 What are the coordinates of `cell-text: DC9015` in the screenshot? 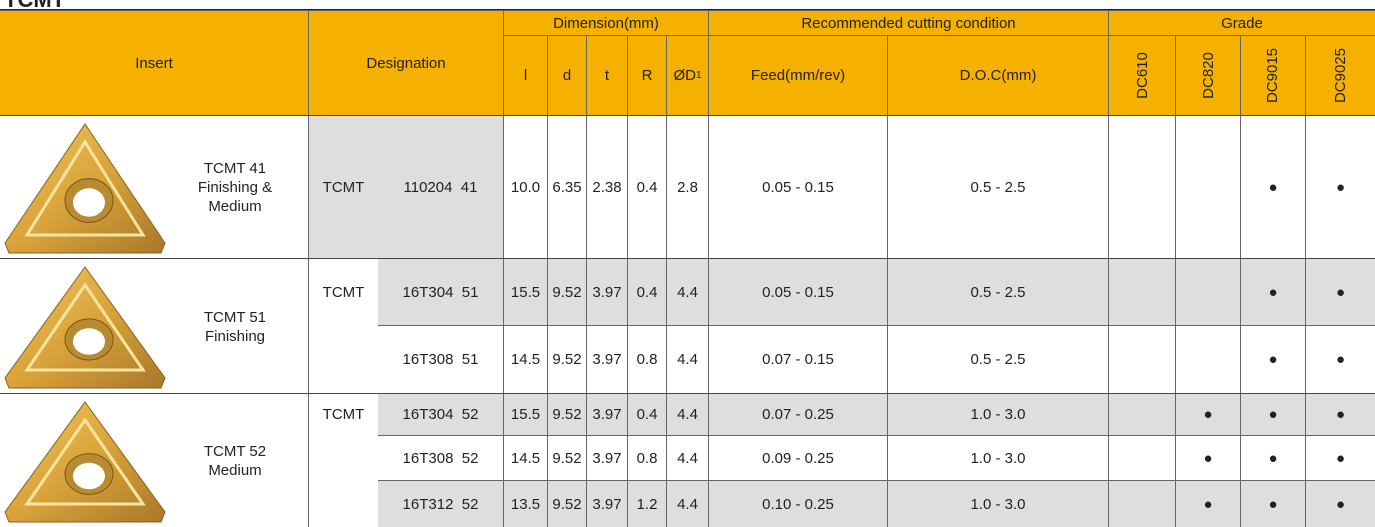 It's located at (1273, 75).